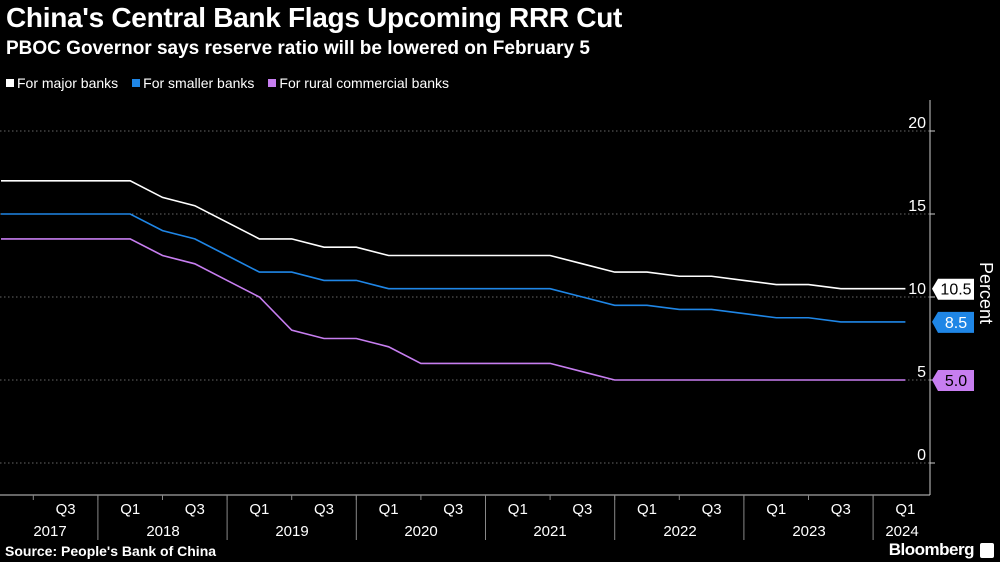 The image size is (1000, 562). What do you see at coordinates (364, 83) in the screenshot?
I see `legend-label: For rural commercial banks` at bounding box center [364, 83].